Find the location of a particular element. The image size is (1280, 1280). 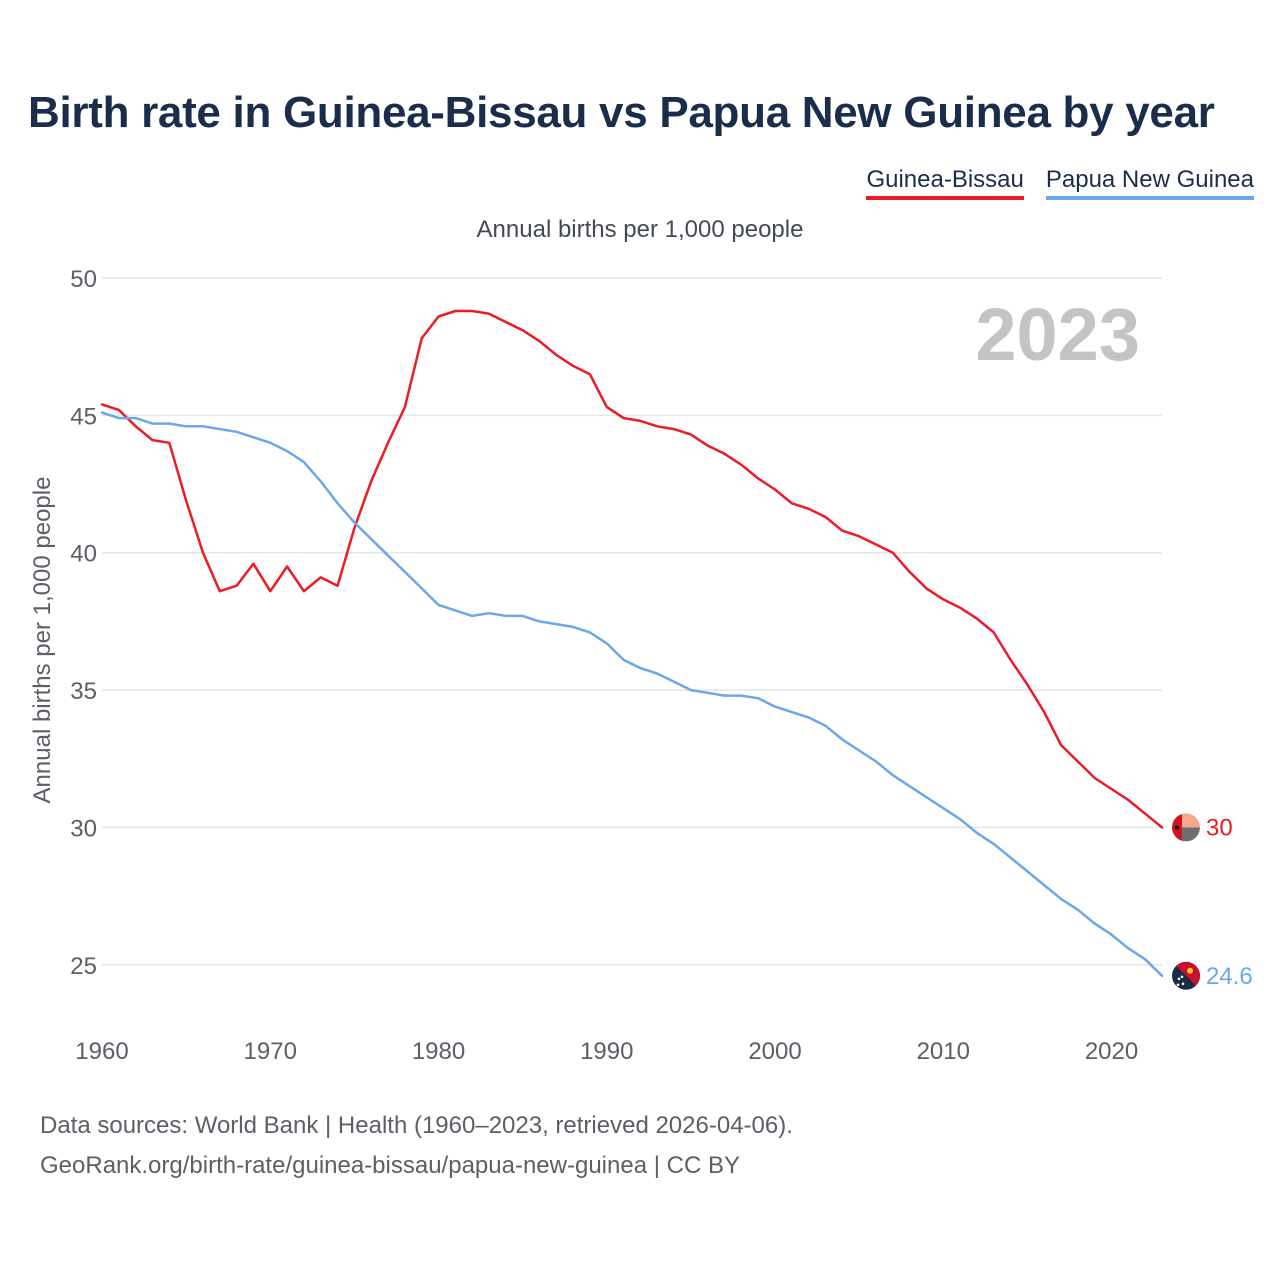

flag-icon-guinea-bissau is located at coordinates (1186, 827).